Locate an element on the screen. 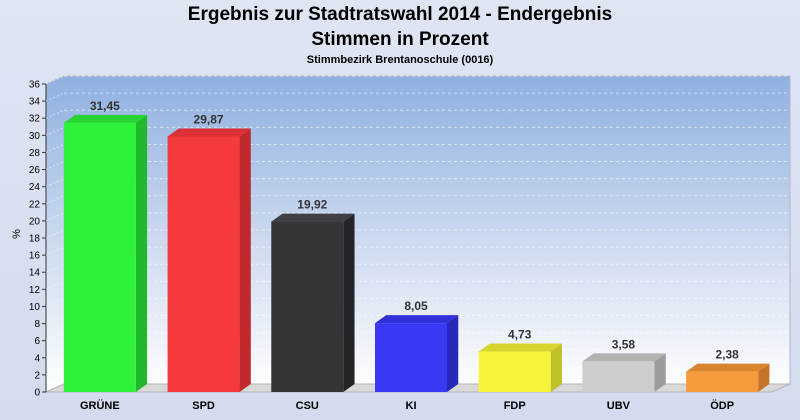 This screenshot has width=800, height=420. y-tick-label: 6 is located at coordinates (37, 341).